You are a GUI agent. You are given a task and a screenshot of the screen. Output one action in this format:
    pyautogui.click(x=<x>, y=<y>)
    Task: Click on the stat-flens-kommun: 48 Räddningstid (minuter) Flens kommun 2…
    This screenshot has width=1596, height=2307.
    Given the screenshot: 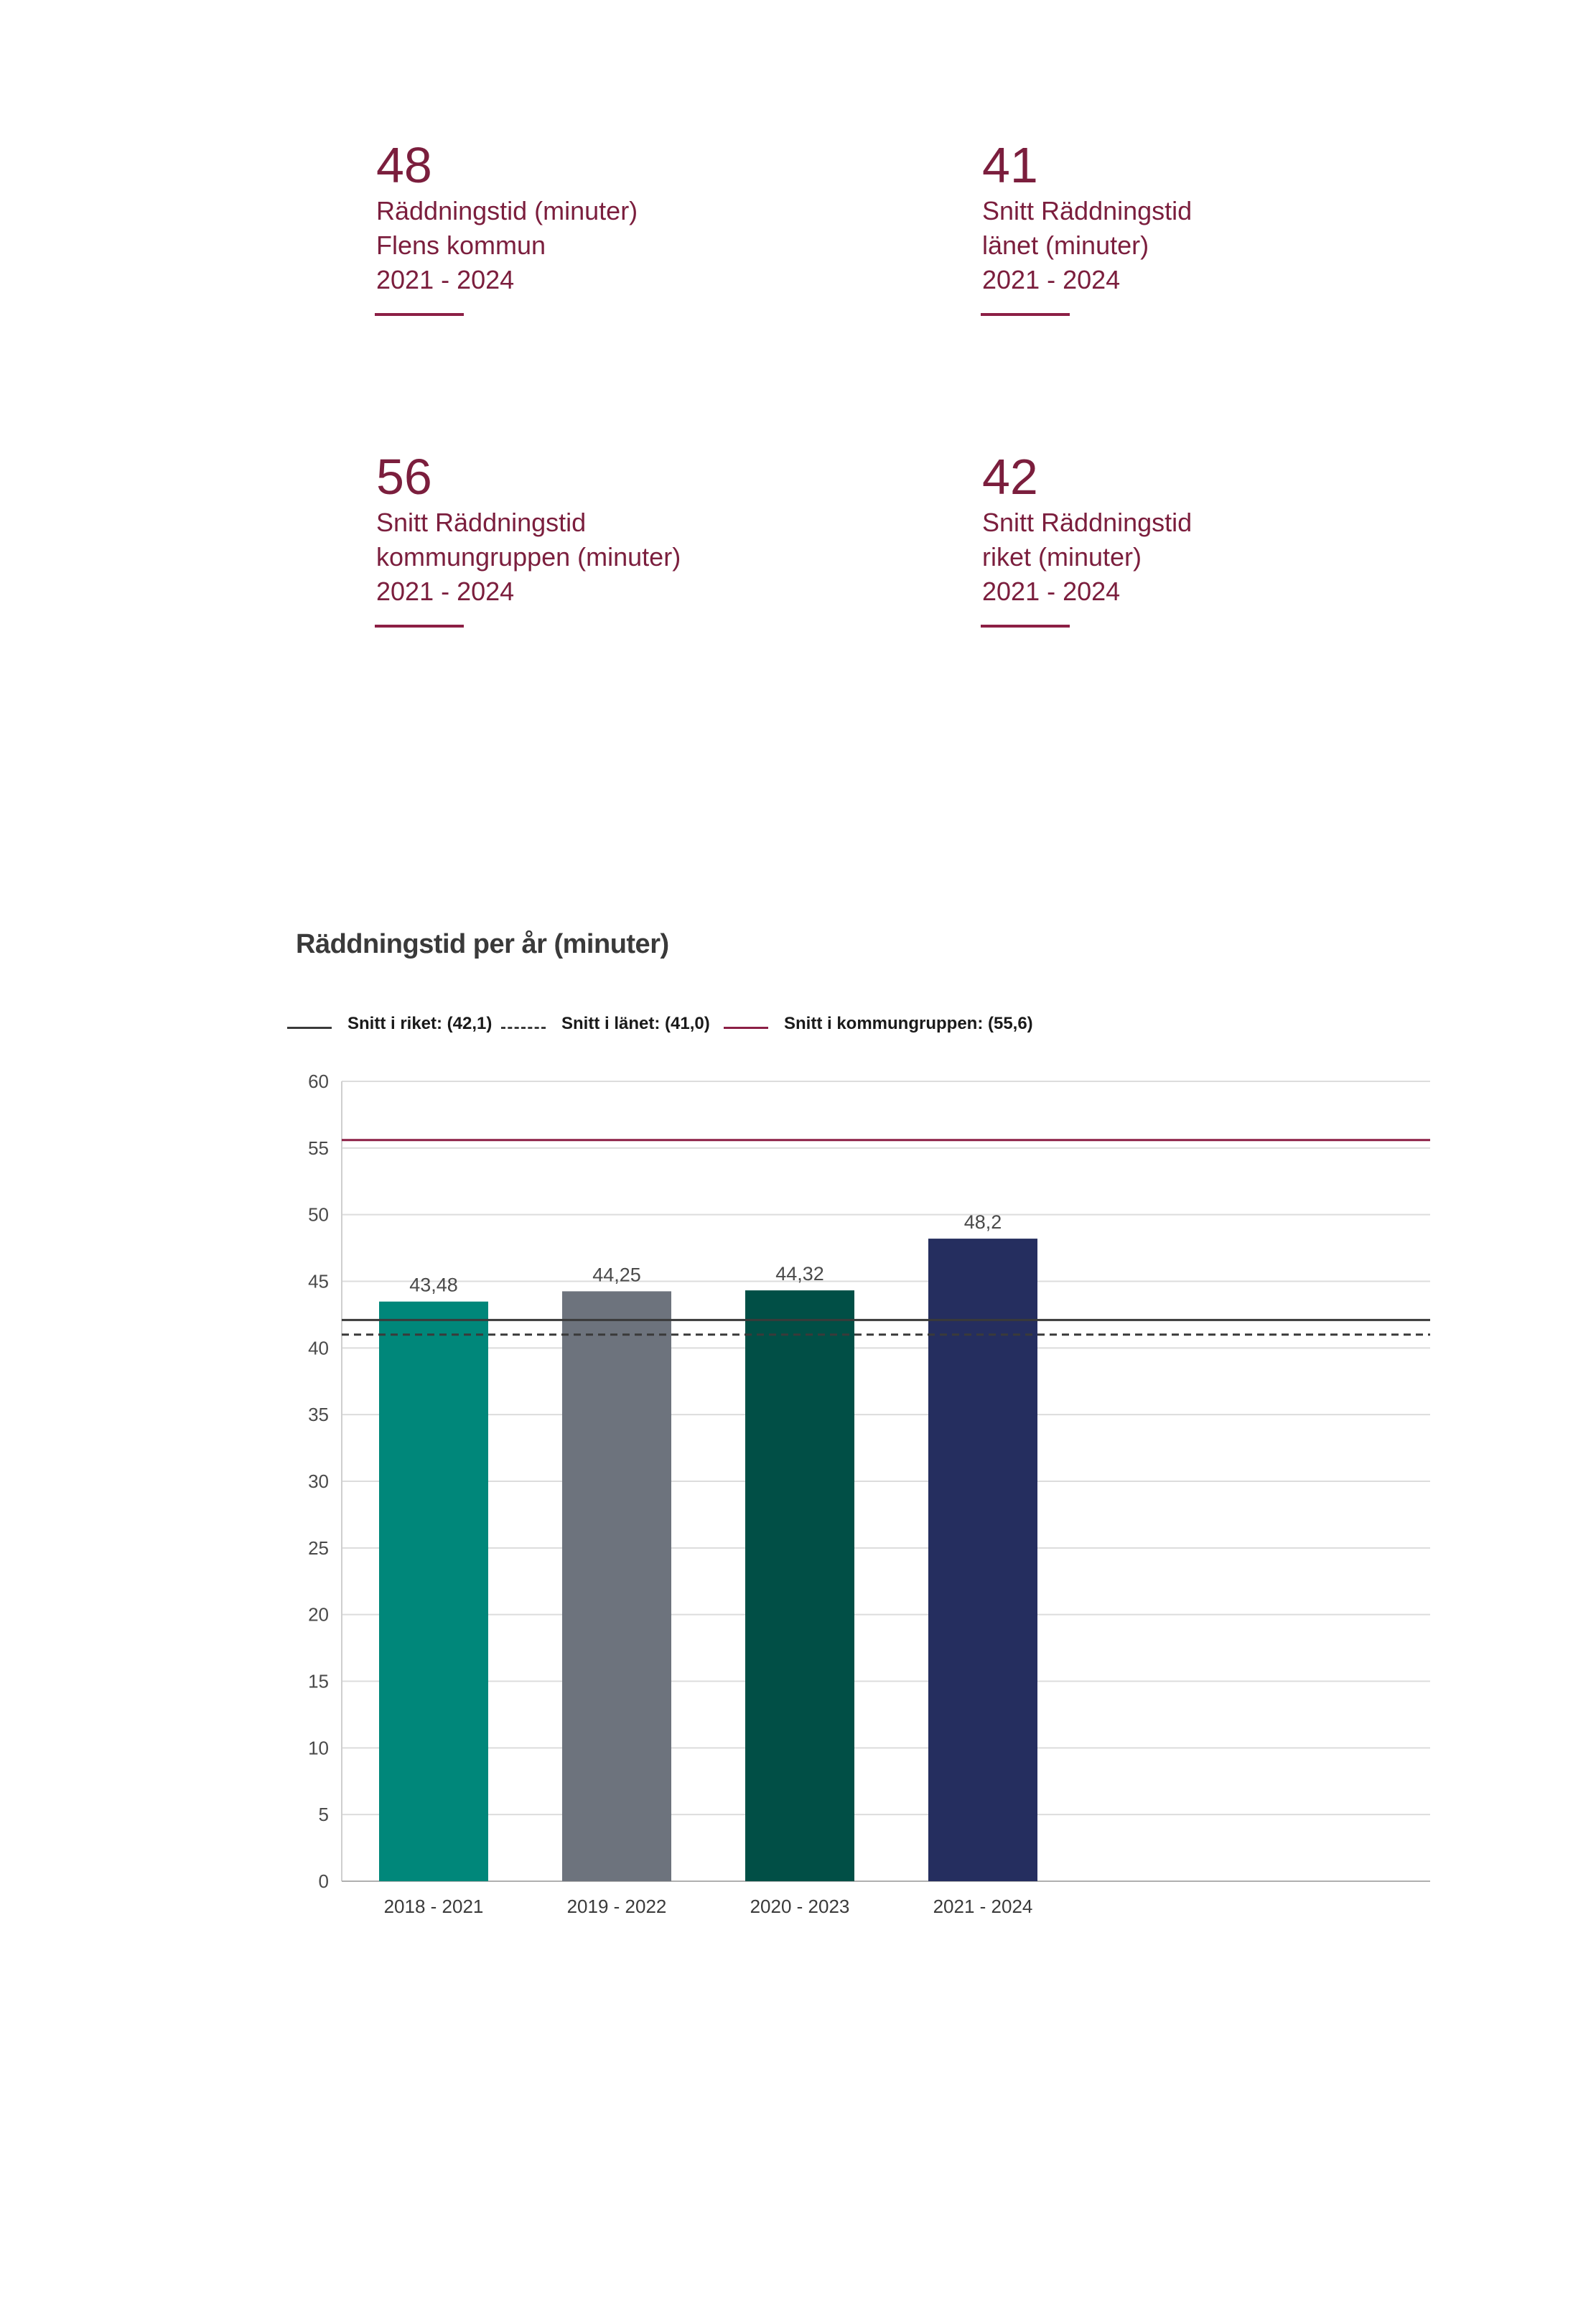 What is the action you would take?
    pyautogui.click(x=627, y=226)
    